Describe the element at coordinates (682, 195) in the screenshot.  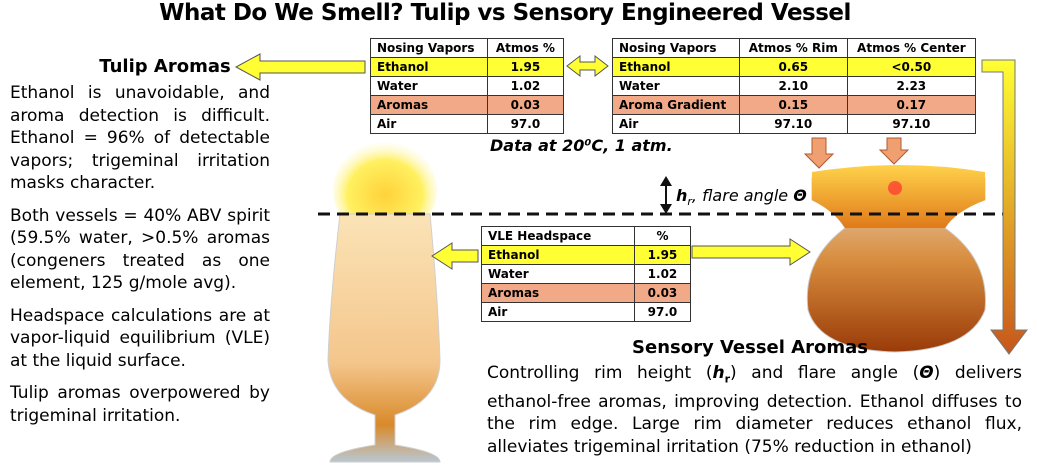
I see `flare-h: h` at that location.